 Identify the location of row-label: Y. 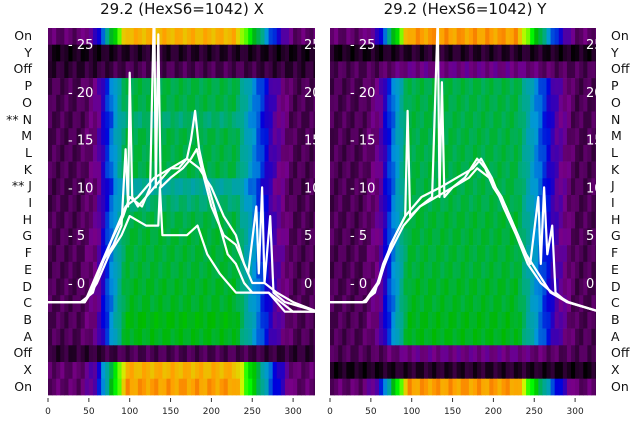
(28, 52).